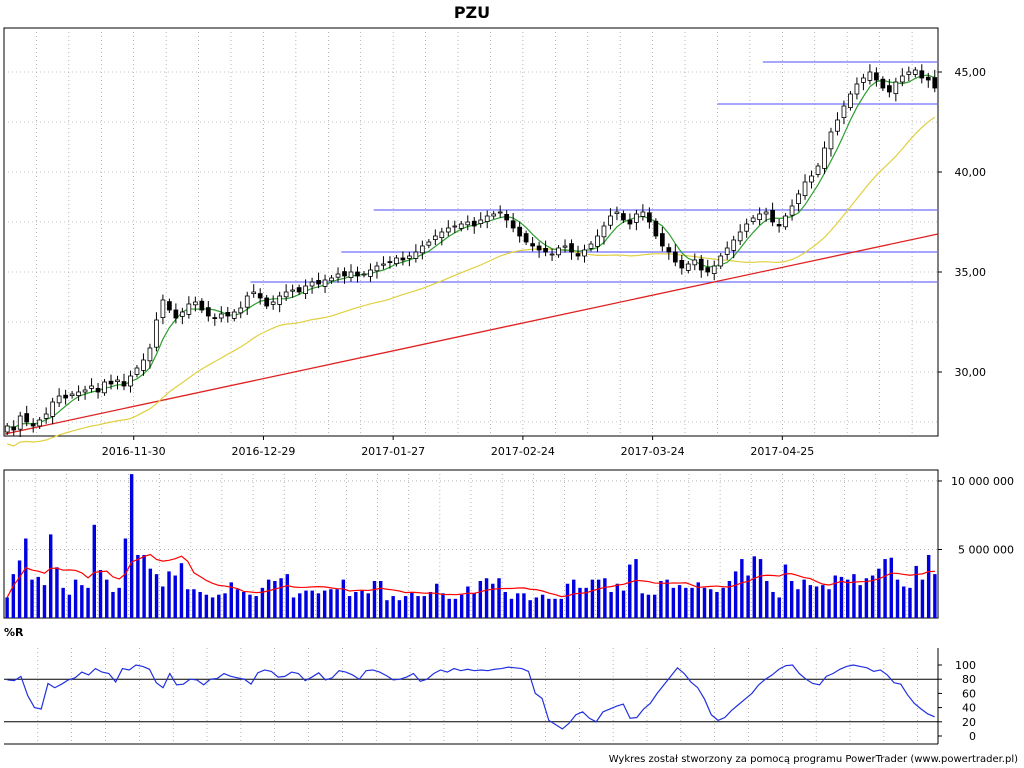 The width and height of the screenshot is (1024, 768). Describe the element at coordinates (470, 575) in the screenshot. I see `volume-moving-average` at that location.